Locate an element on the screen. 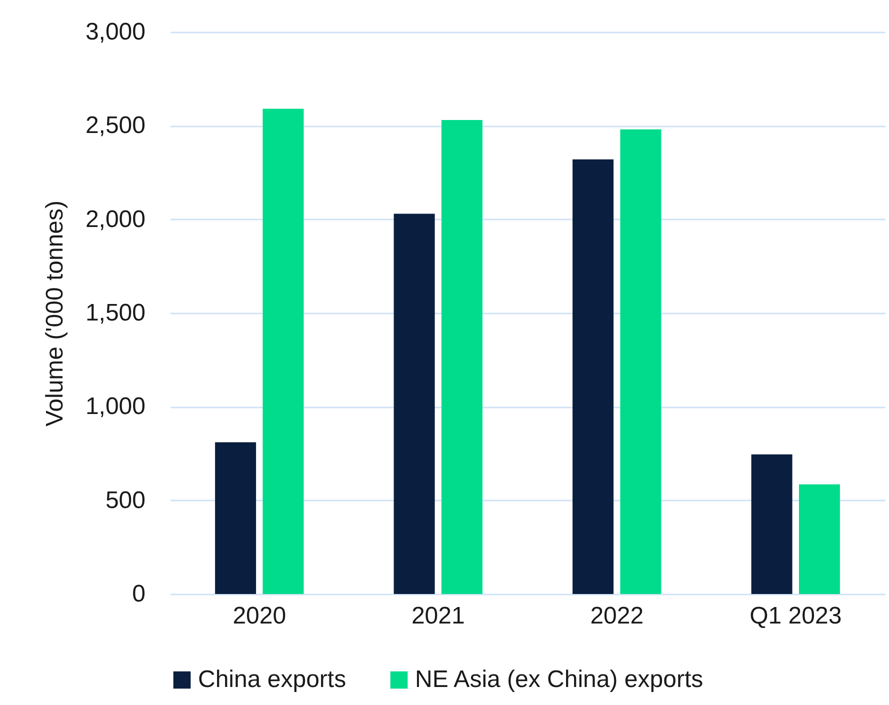 This screenshot has width=889, height=705. y-tick-label: 1,000 is located at coordinates (115, 406).